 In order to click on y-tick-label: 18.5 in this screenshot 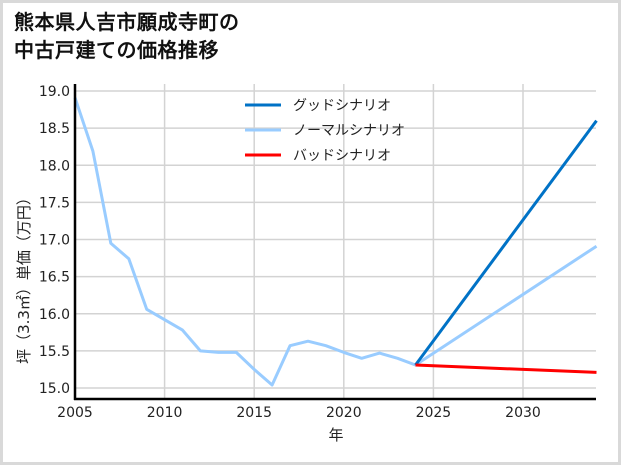, I will do `click(54, 129)`.